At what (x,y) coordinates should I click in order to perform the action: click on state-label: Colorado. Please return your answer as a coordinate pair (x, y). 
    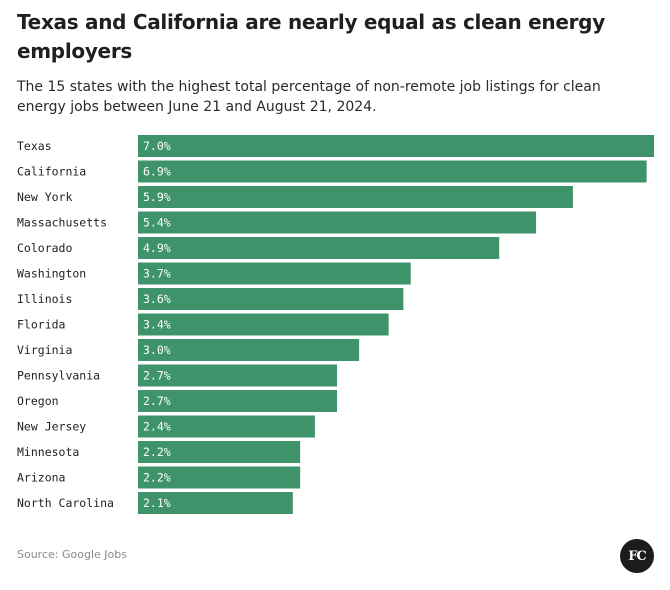
    Looking at the image, I should click on (44, 248).